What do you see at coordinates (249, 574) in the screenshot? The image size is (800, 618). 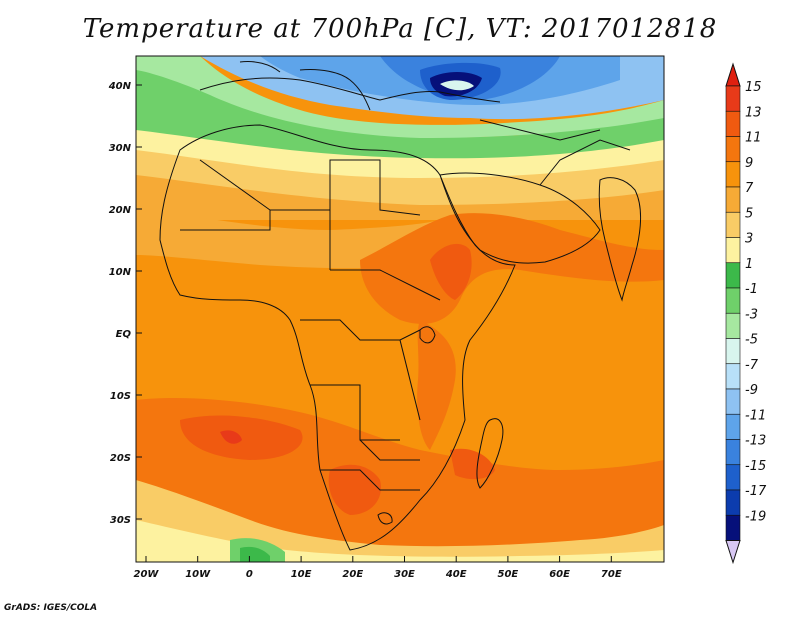 I see `lon-label: 0` at bounding box center [249, 574].